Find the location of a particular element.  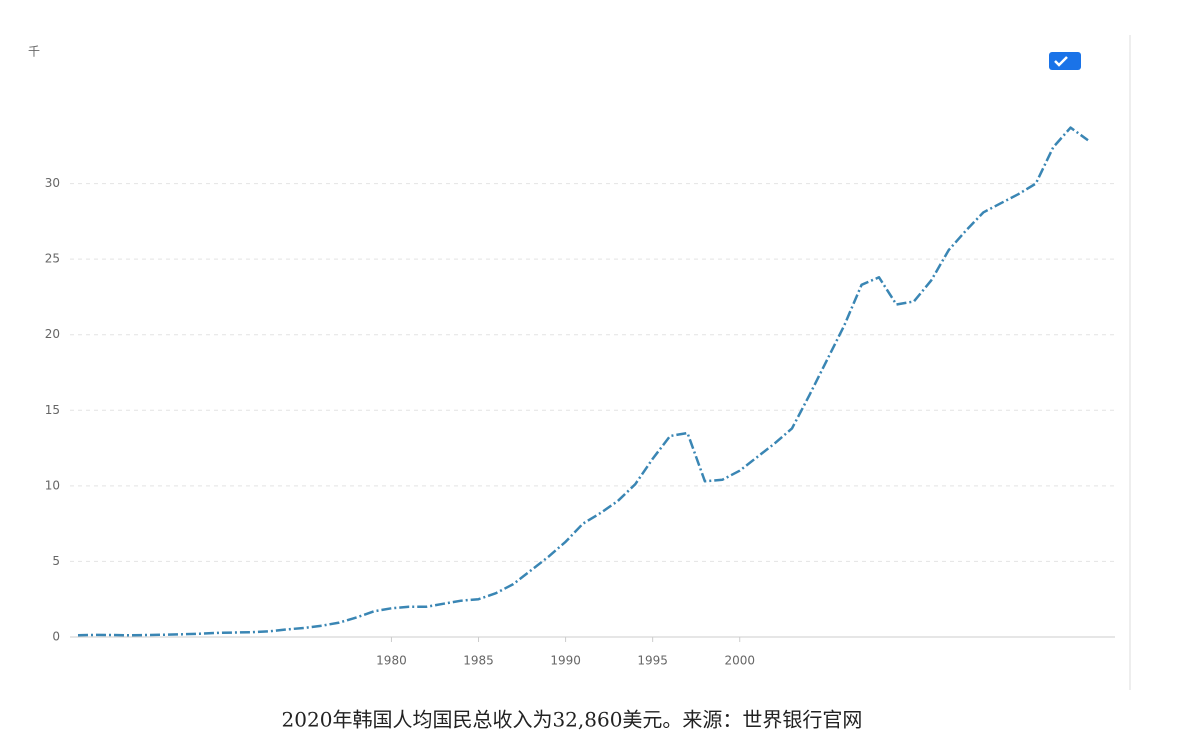

caption: 2020年韩国人均国民总收入为32,860美元。来源：世界银行官网 is located at coordinates (572, 720).